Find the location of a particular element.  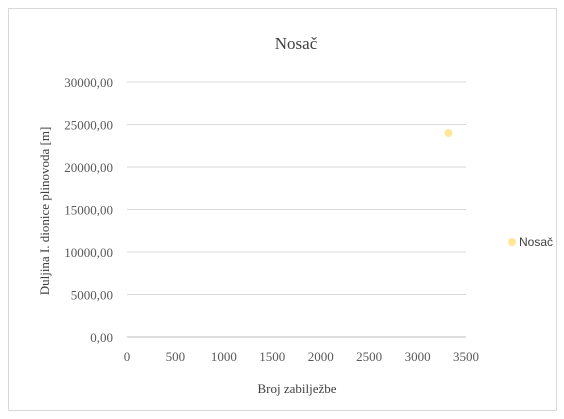

y-tick-label: 20000,00 is located at coordinates (88, 167).